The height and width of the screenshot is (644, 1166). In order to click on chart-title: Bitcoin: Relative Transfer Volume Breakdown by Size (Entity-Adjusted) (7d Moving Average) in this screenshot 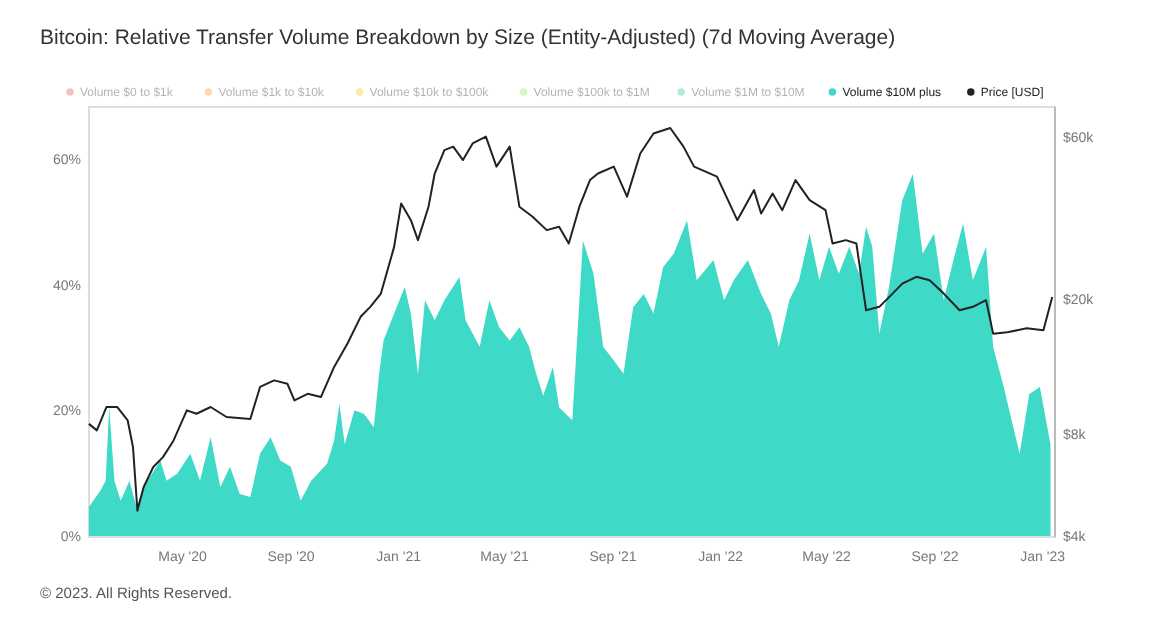, I will do `click(468, 38)`.